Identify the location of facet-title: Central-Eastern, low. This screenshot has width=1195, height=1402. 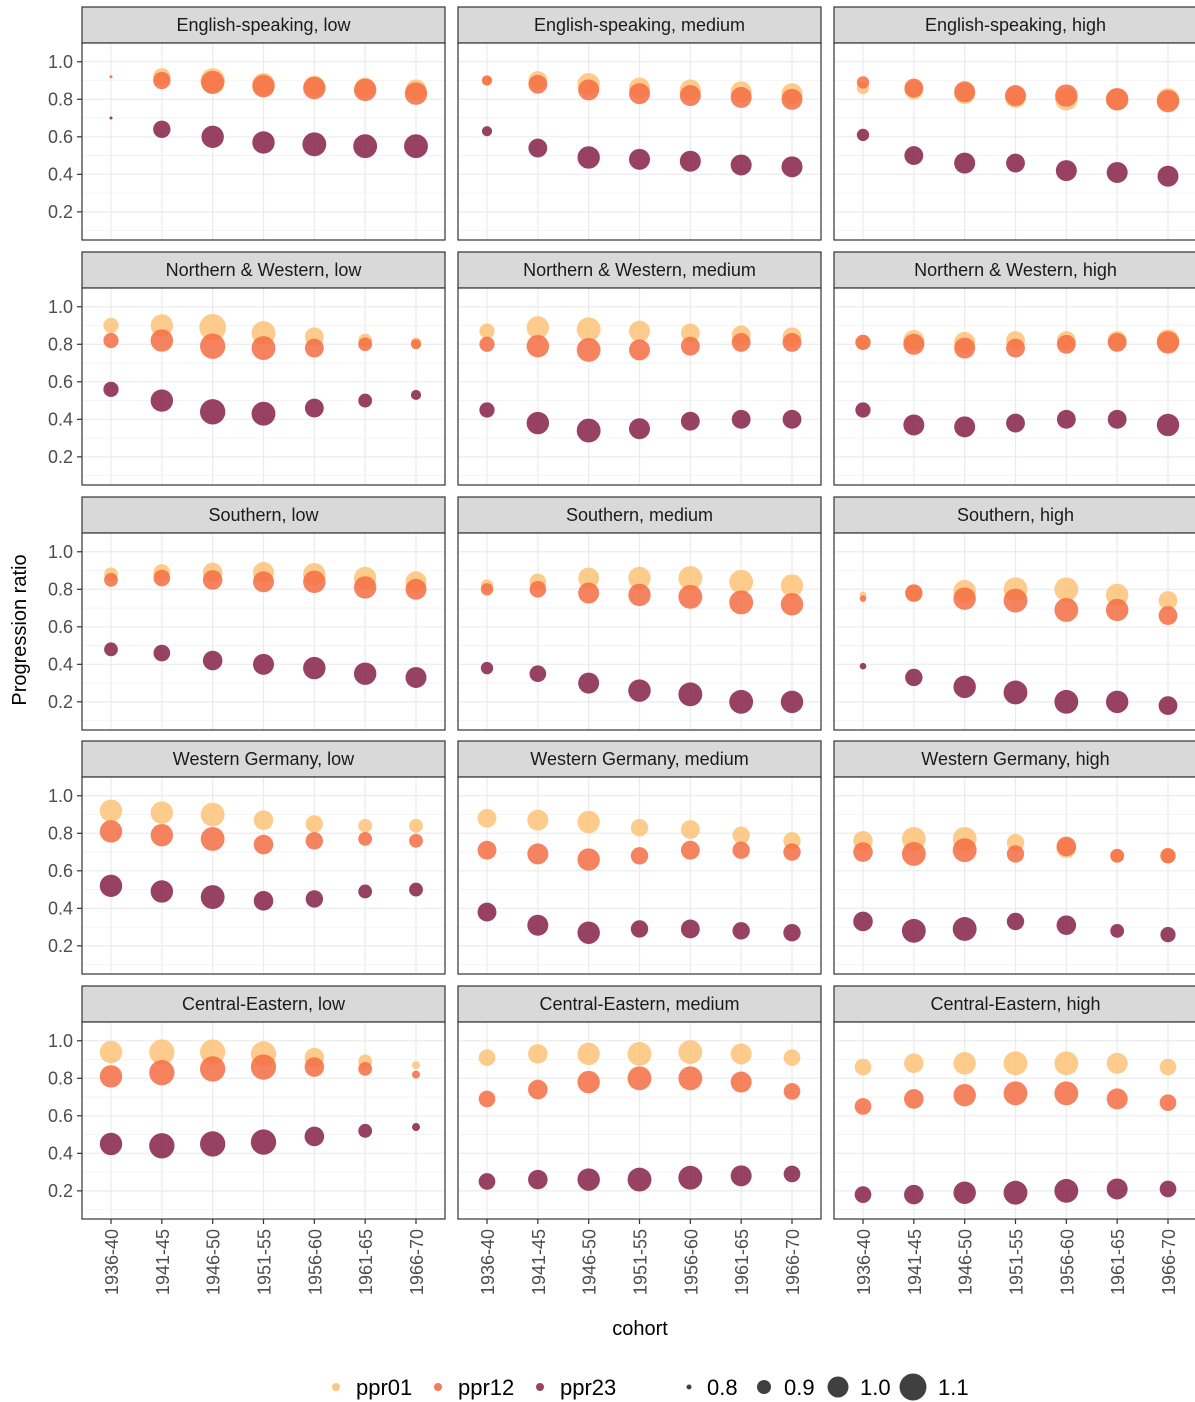
(264, 1004).